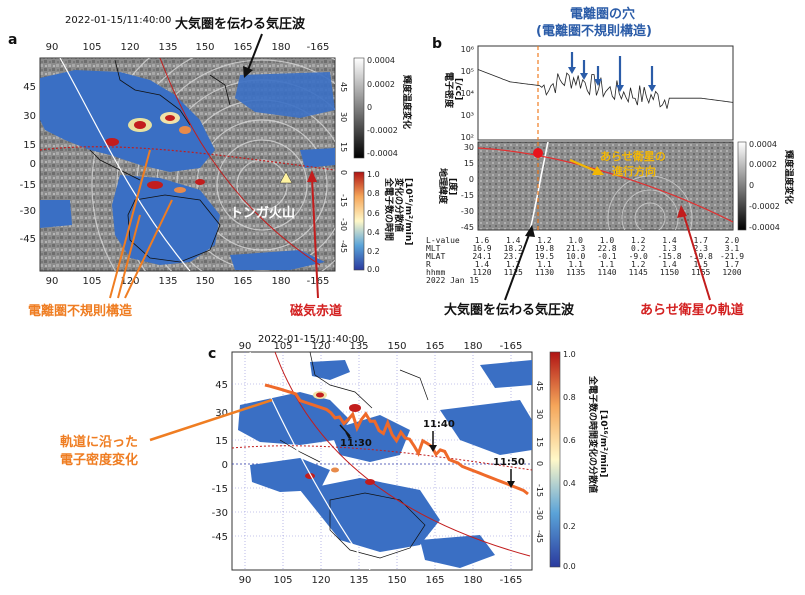 This screenshot has width=805, height=595. I want to click on b-bot-ylabel-2: [度], so click(453, 186).